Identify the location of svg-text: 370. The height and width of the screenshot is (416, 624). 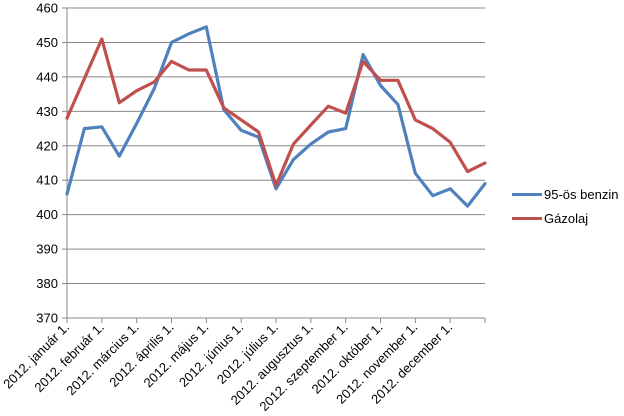
(47, 318).